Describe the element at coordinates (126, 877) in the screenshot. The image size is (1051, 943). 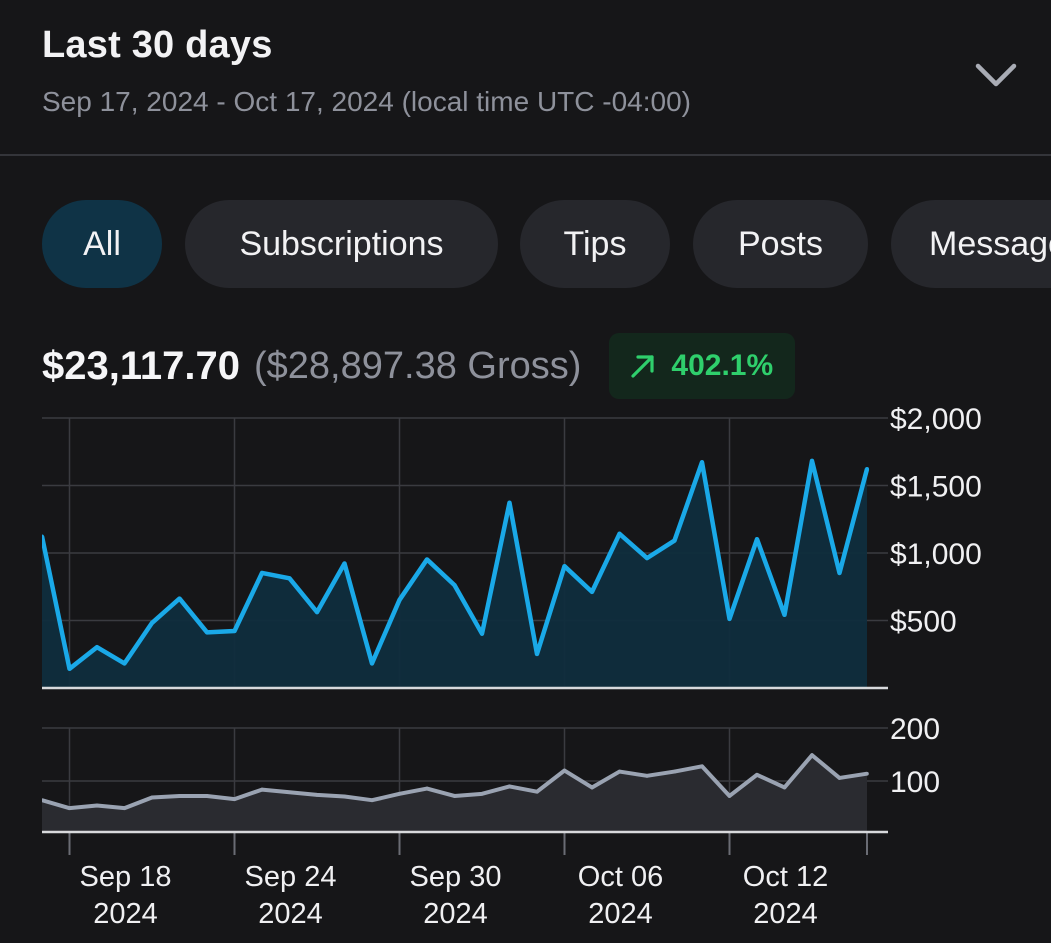
I see `x-tick-label-date: Sep 18` at that location.